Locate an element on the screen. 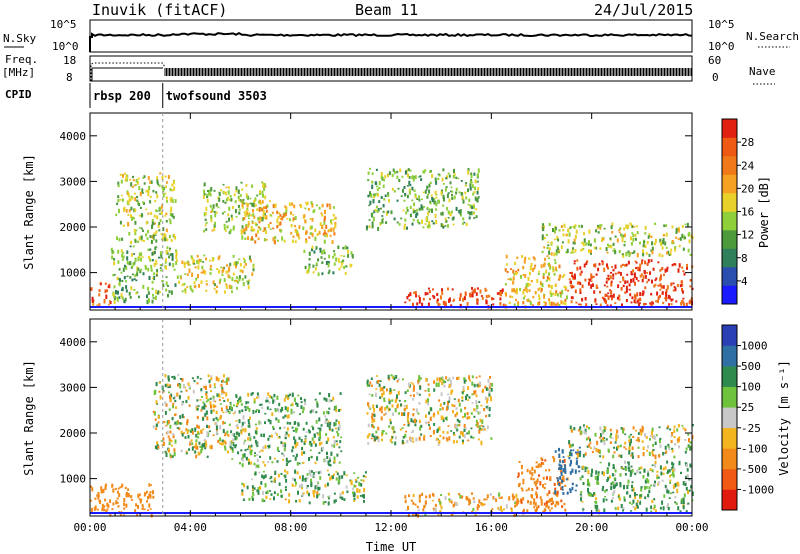  power-ytick-label: 4000 is located at coordinates (73, 136).